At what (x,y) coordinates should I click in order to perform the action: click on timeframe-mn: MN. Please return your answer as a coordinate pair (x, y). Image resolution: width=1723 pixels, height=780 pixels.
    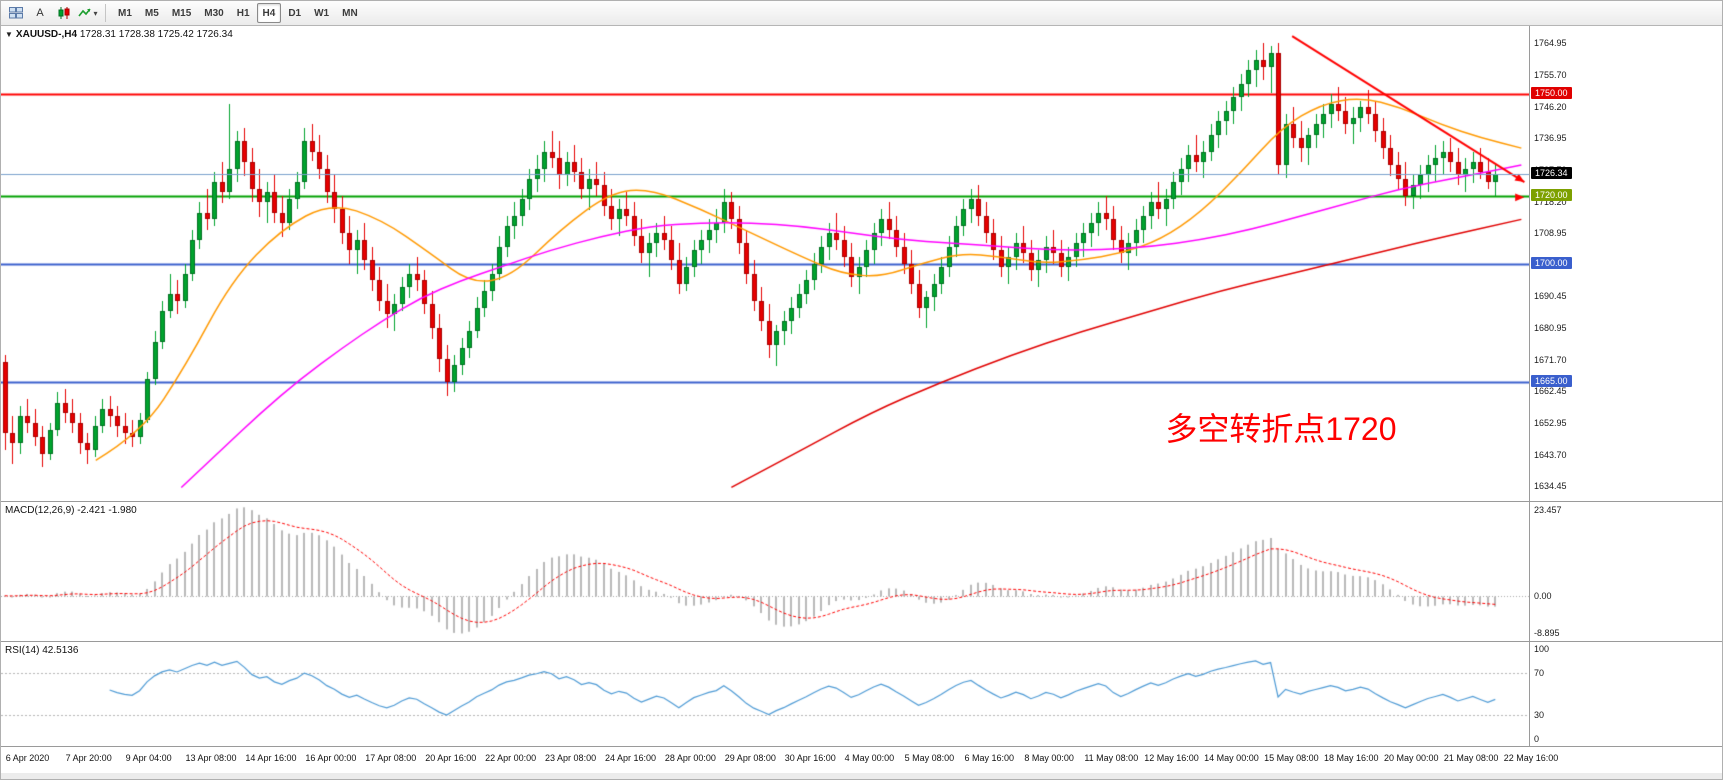
    Looking at the image, I should click on (350, 13).